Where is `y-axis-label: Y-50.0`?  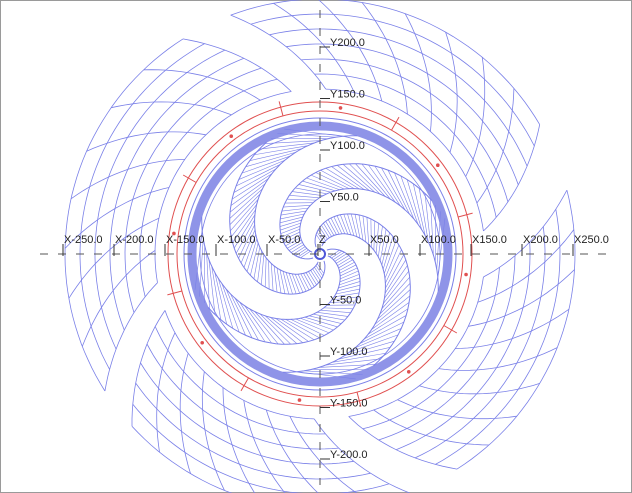
y-axis-label: Y-50.0 is located at coordinates (345, 301).